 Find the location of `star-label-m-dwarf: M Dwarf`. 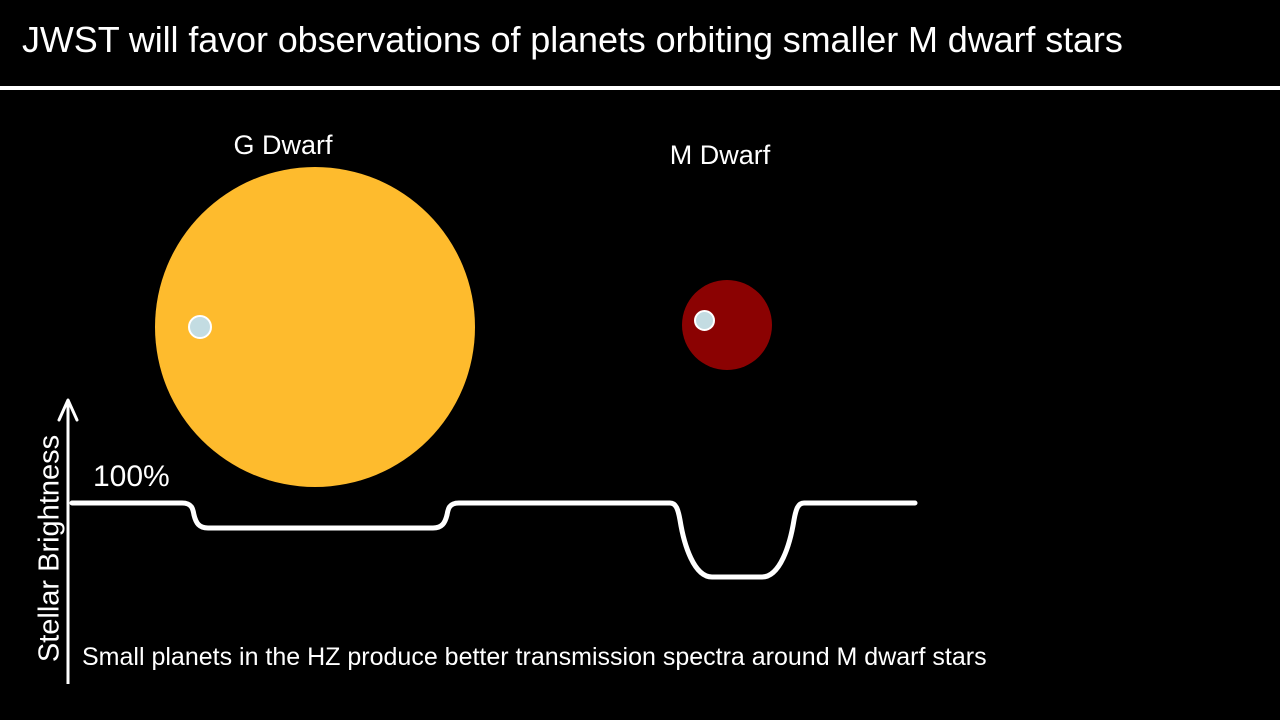

star-label-m-dwarf: M Dwarf is located at coordinates (720, 155).